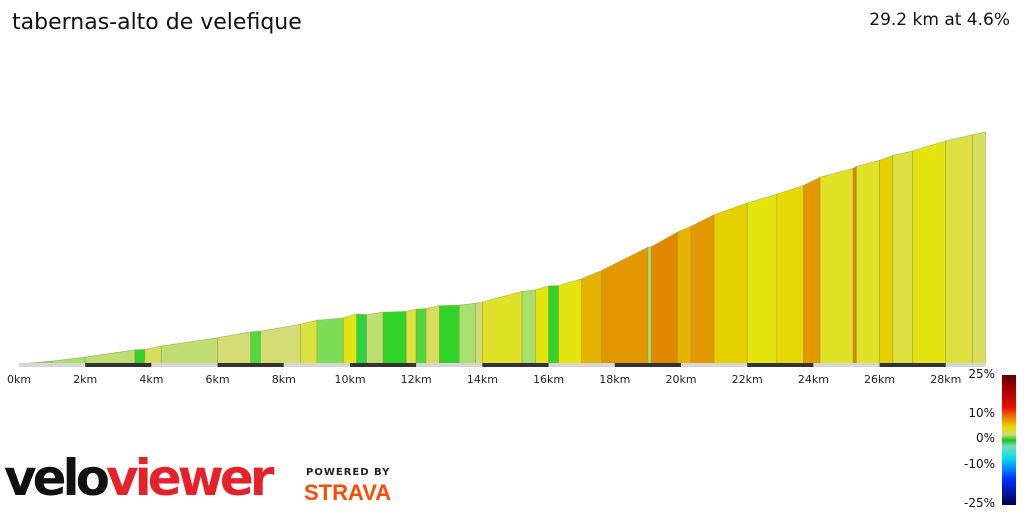 The width and height of the screenshot is (1024, 512). Describe the element at coordinates (348, 472) in the screenshot. I see `powered-by-label: POWERED BY` at that location.